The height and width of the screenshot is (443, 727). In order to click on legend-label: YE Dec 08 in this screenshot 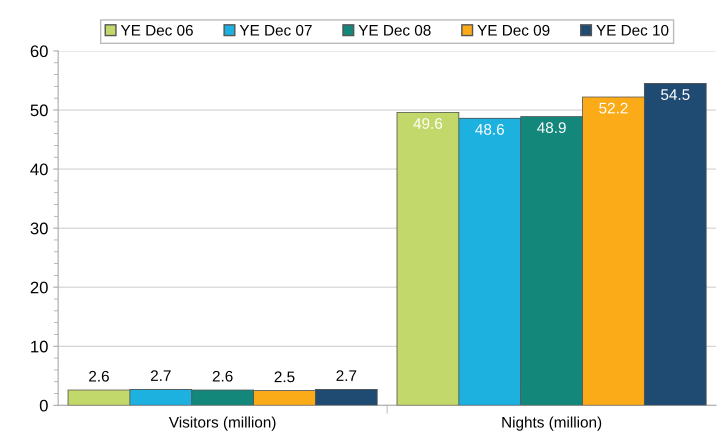, I will do `click(394, 30)`.